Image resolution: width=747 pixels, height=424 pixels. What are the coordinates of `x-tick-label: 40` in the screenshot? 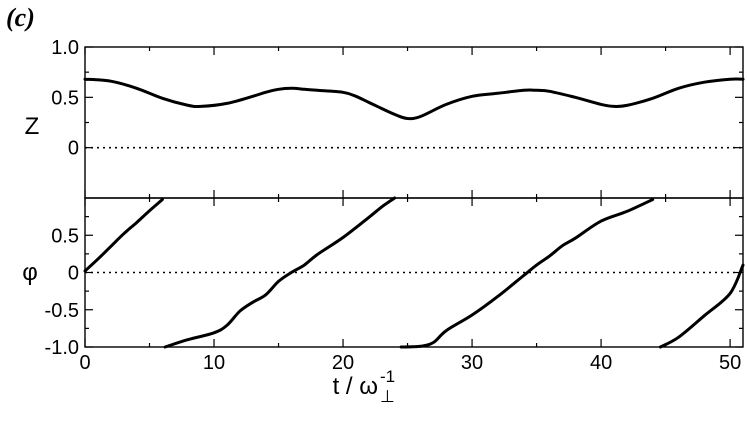 It's located at (601, 363).